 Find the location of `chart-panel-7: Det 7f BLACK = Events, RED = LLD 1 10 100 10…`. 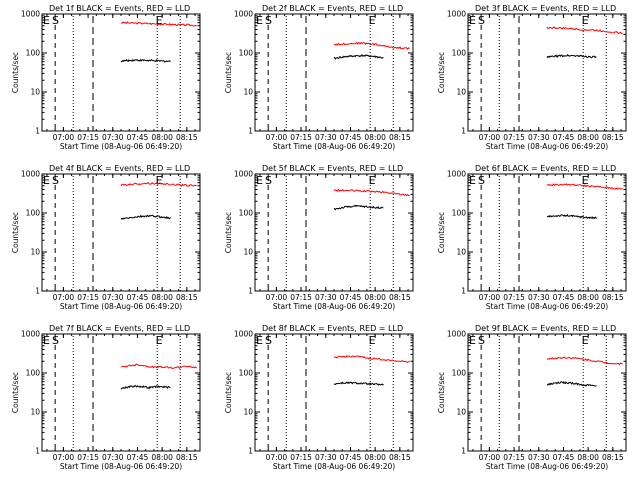

chart-panel-7: Det 7f BLACK = Events, RED = LLD 1 10 100 10… is located at coordinates (106, 397).